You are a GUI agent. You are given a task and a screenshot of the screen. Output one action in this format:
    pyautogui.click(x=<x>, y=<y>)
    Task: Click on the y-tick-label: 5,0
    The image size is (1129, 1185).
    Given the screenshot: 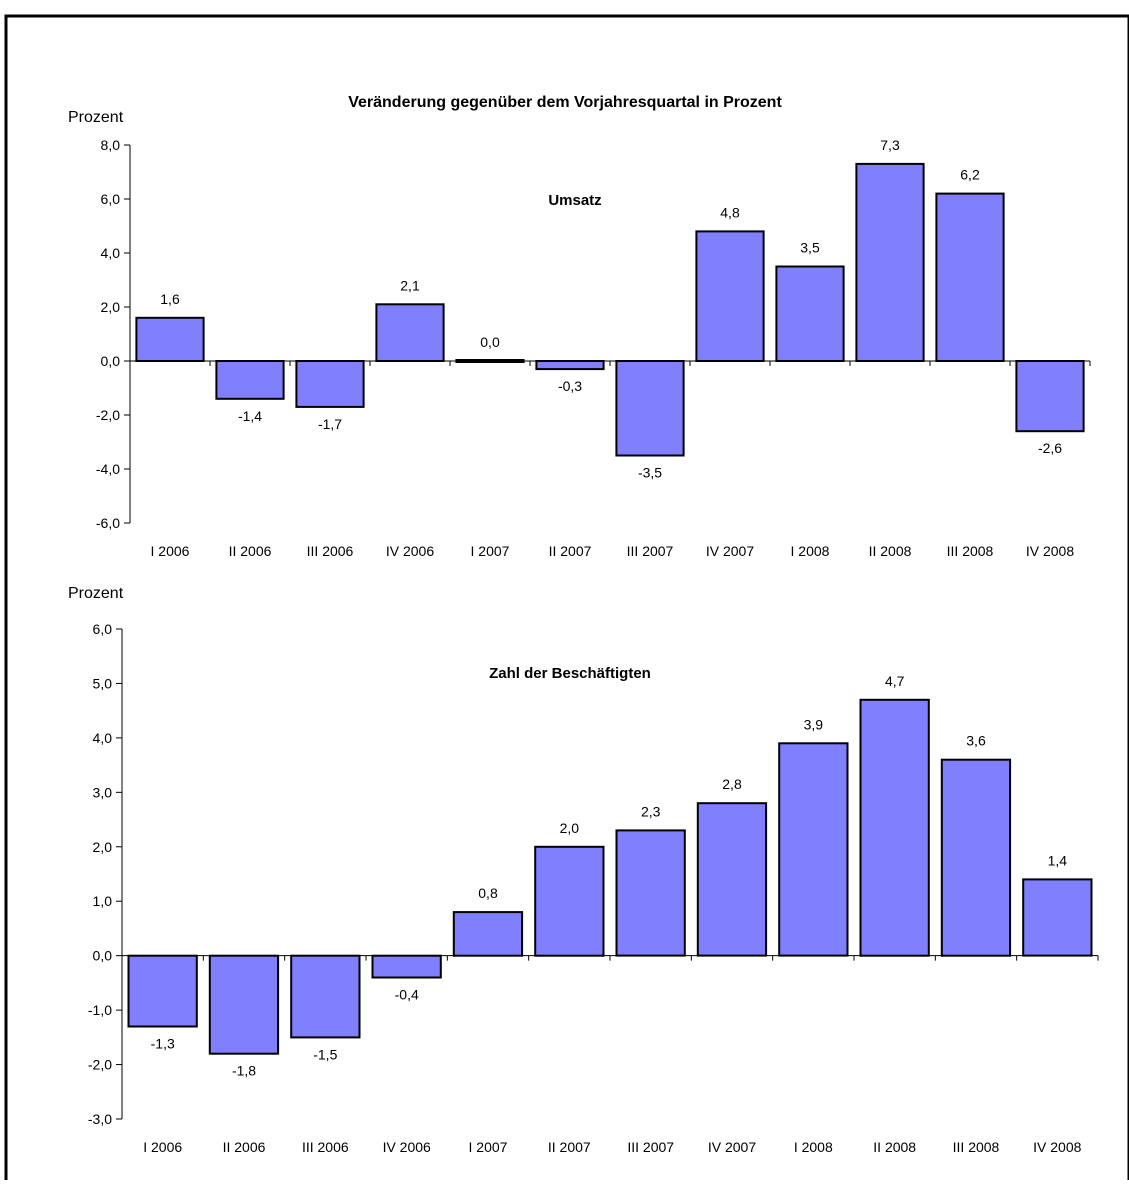 What is the action you would take?
    pyautogui.click(x=103, y=683)
    